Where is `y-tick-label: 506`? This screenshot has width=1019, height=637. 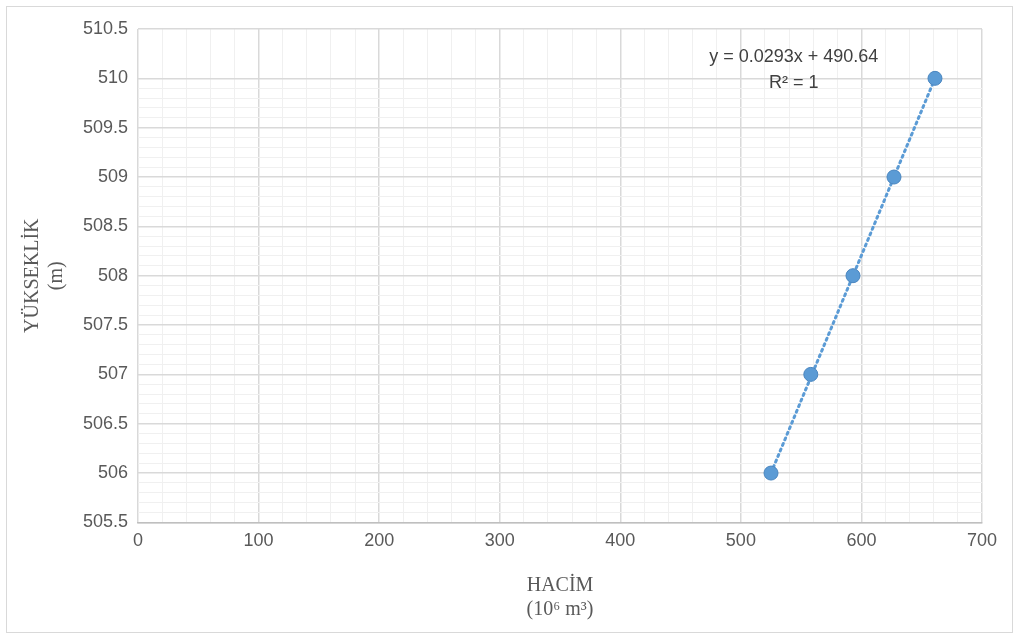
y-tick-label: 506 is located at coordinates (113, 472).